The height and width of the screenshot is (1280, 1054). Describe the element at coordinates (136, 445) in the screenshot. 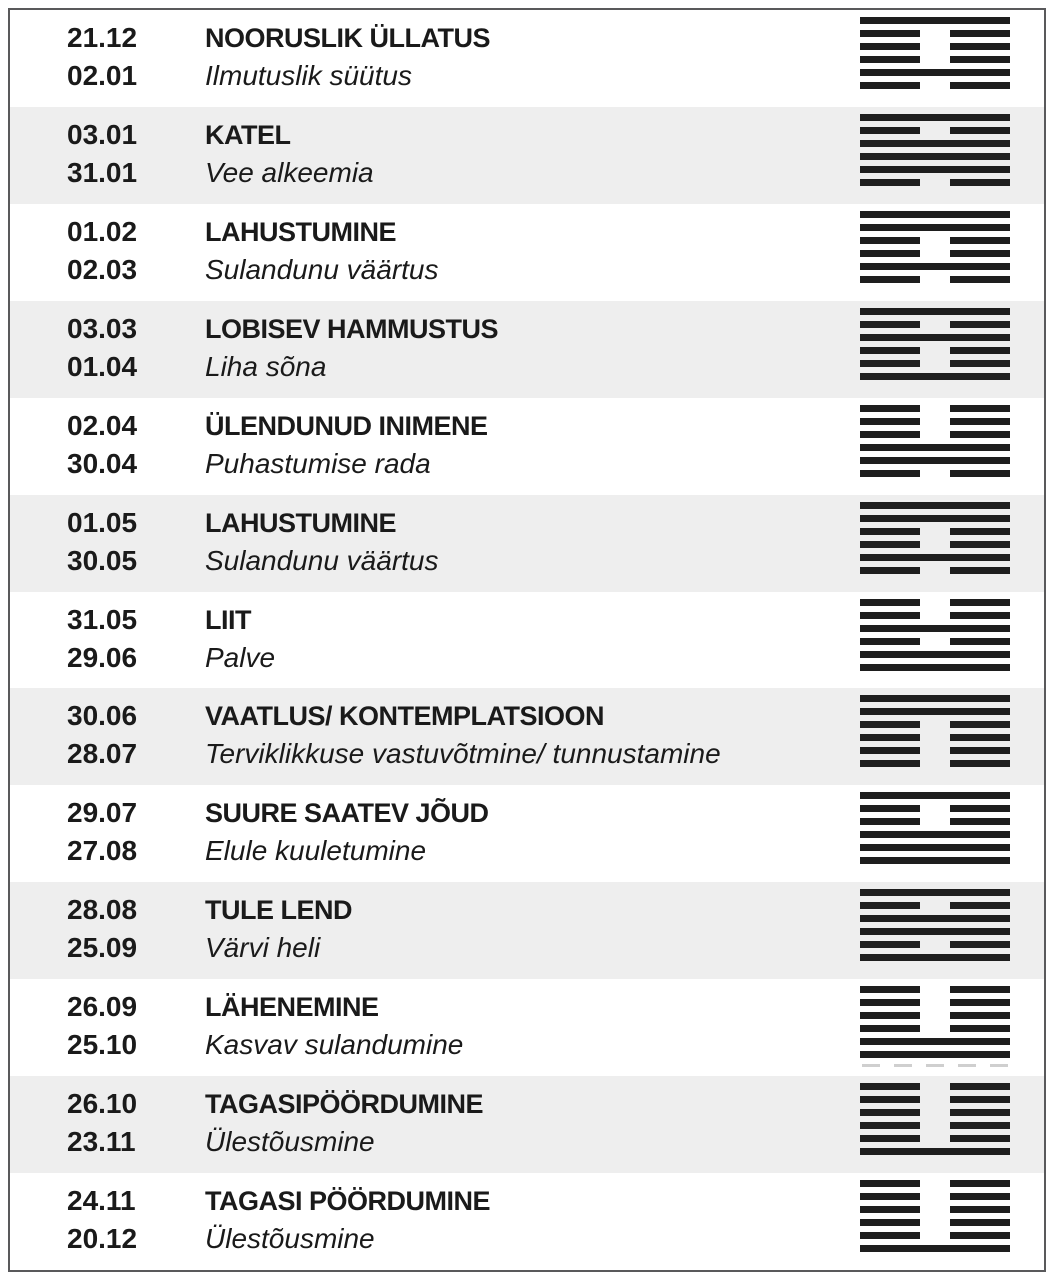

I see `date-range: 02.04 30.04` at that location.